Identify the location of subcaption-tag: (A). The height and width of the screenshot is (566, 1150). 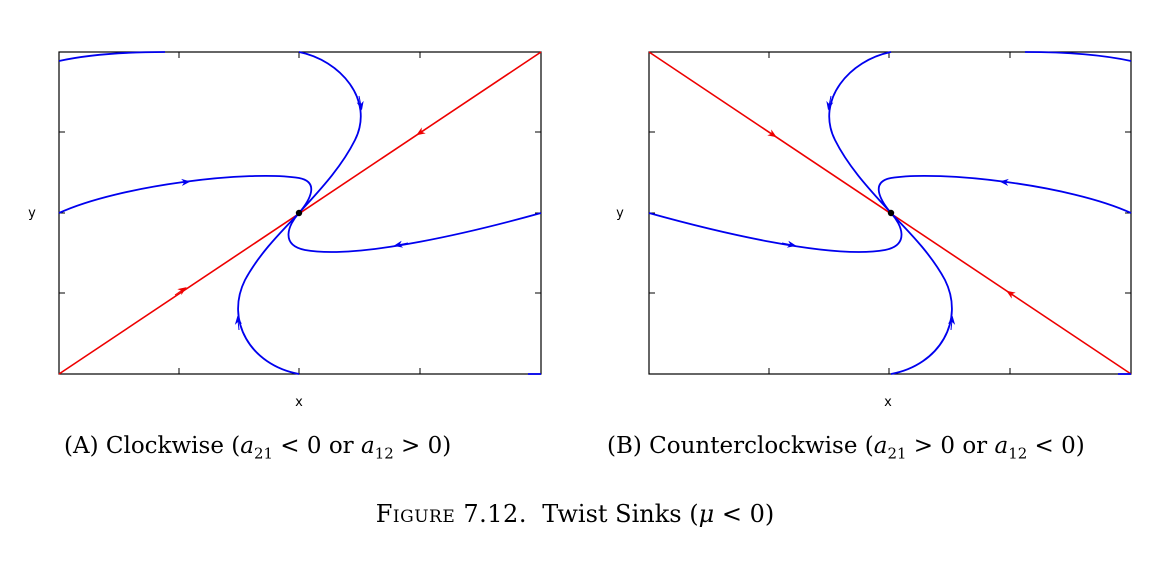
(81, 446).